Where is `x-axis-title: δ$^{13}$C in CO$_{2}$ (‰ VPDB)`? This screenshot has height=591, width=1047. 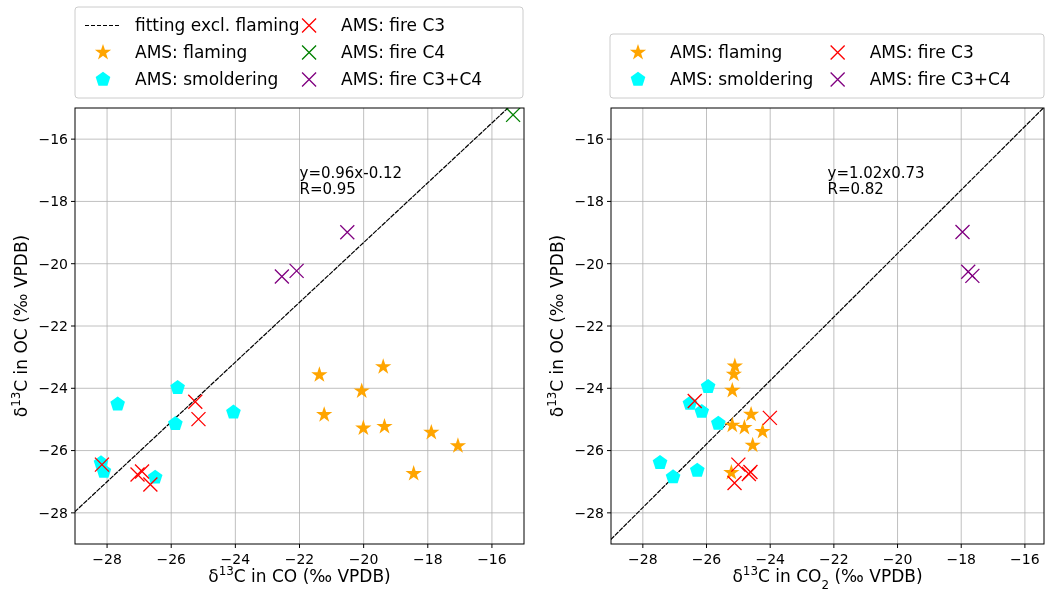 x-axis-title: δ$^{13}$C in CO$_{2}$ (‰ VPDB) is located at coordinates (827, 577).